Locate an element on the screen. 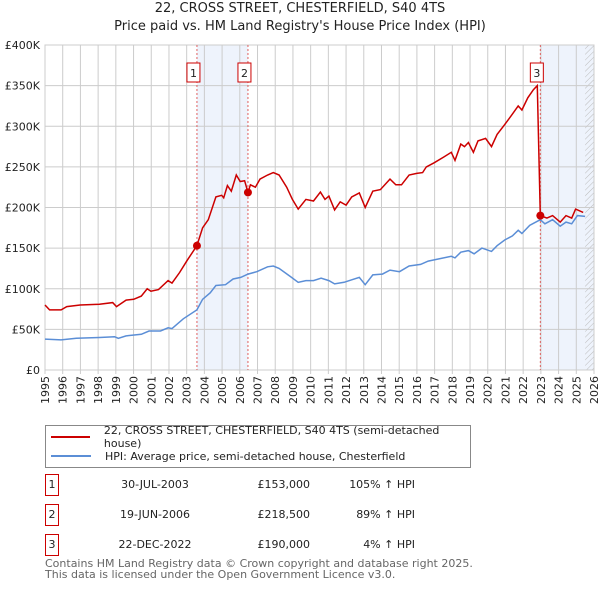  y-tick-label: £200K is located at coordinates (23, 208).